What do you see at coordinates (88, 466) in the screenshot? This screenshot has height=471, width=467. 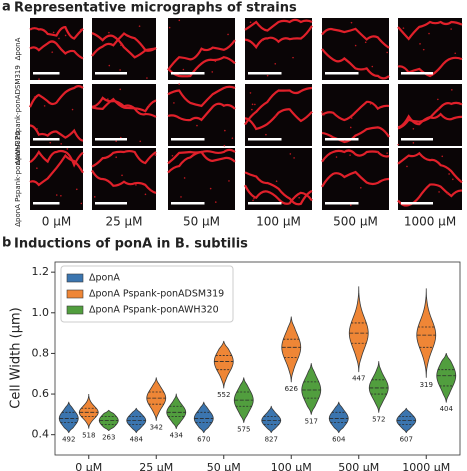 I see `x-tick-label: 0 μM` at bounding box center [88, 466].